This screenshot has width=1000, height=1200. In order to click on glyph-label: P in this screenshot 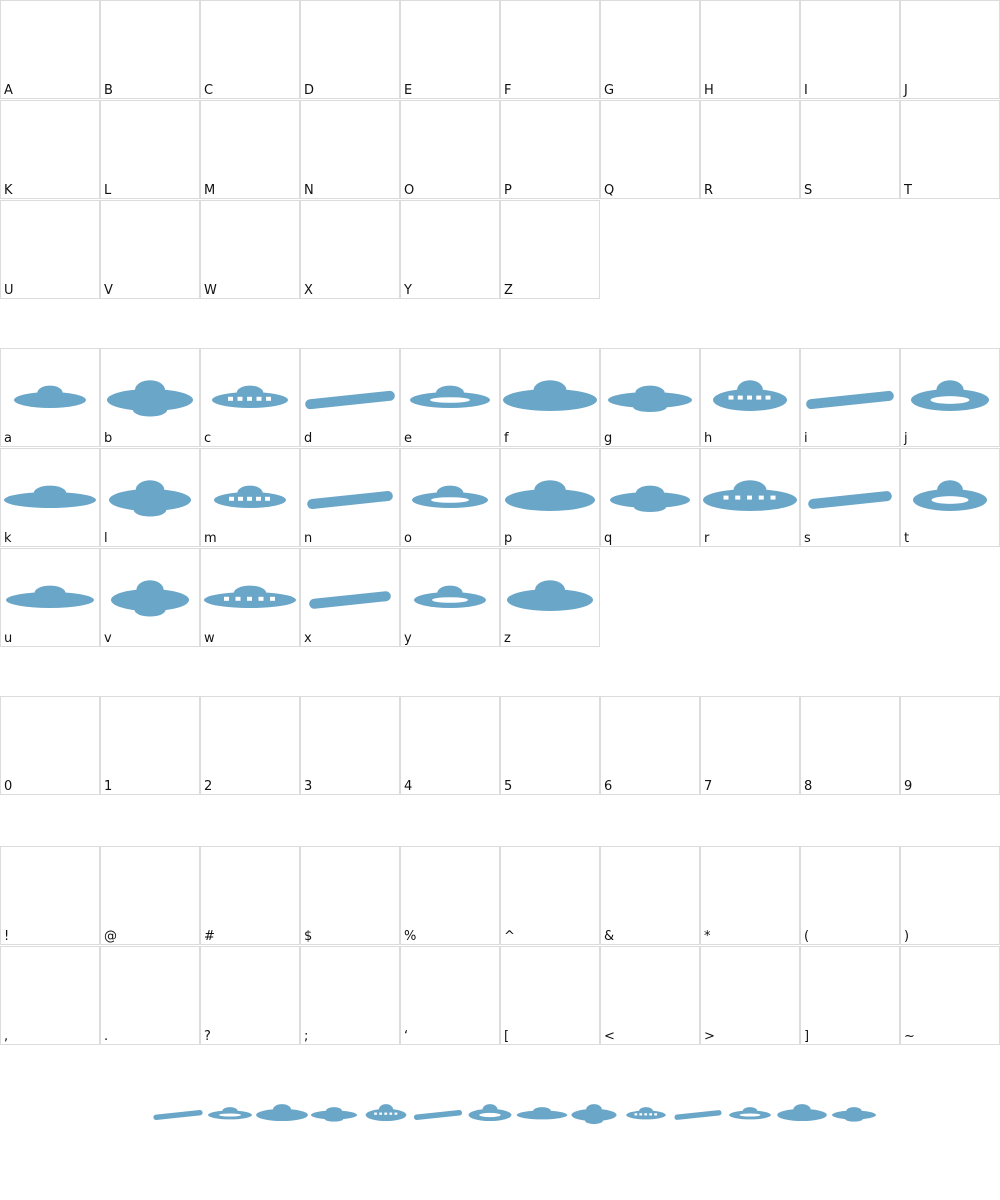, I will do `click(508, 190)`.